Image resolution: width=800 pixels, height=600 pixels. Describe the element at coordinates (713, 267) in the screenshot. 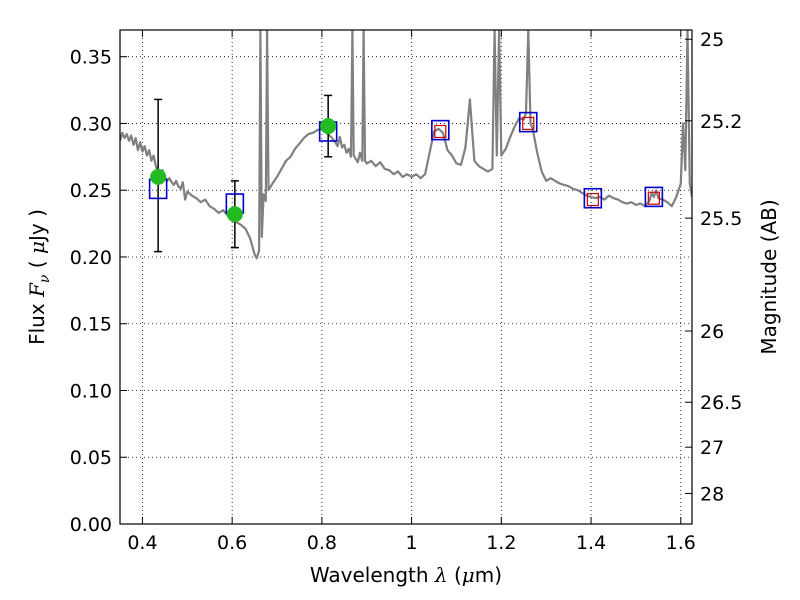

I see `right-axis-ticks: 25 25.2 25.5 26 26.5 27 28` at that location.